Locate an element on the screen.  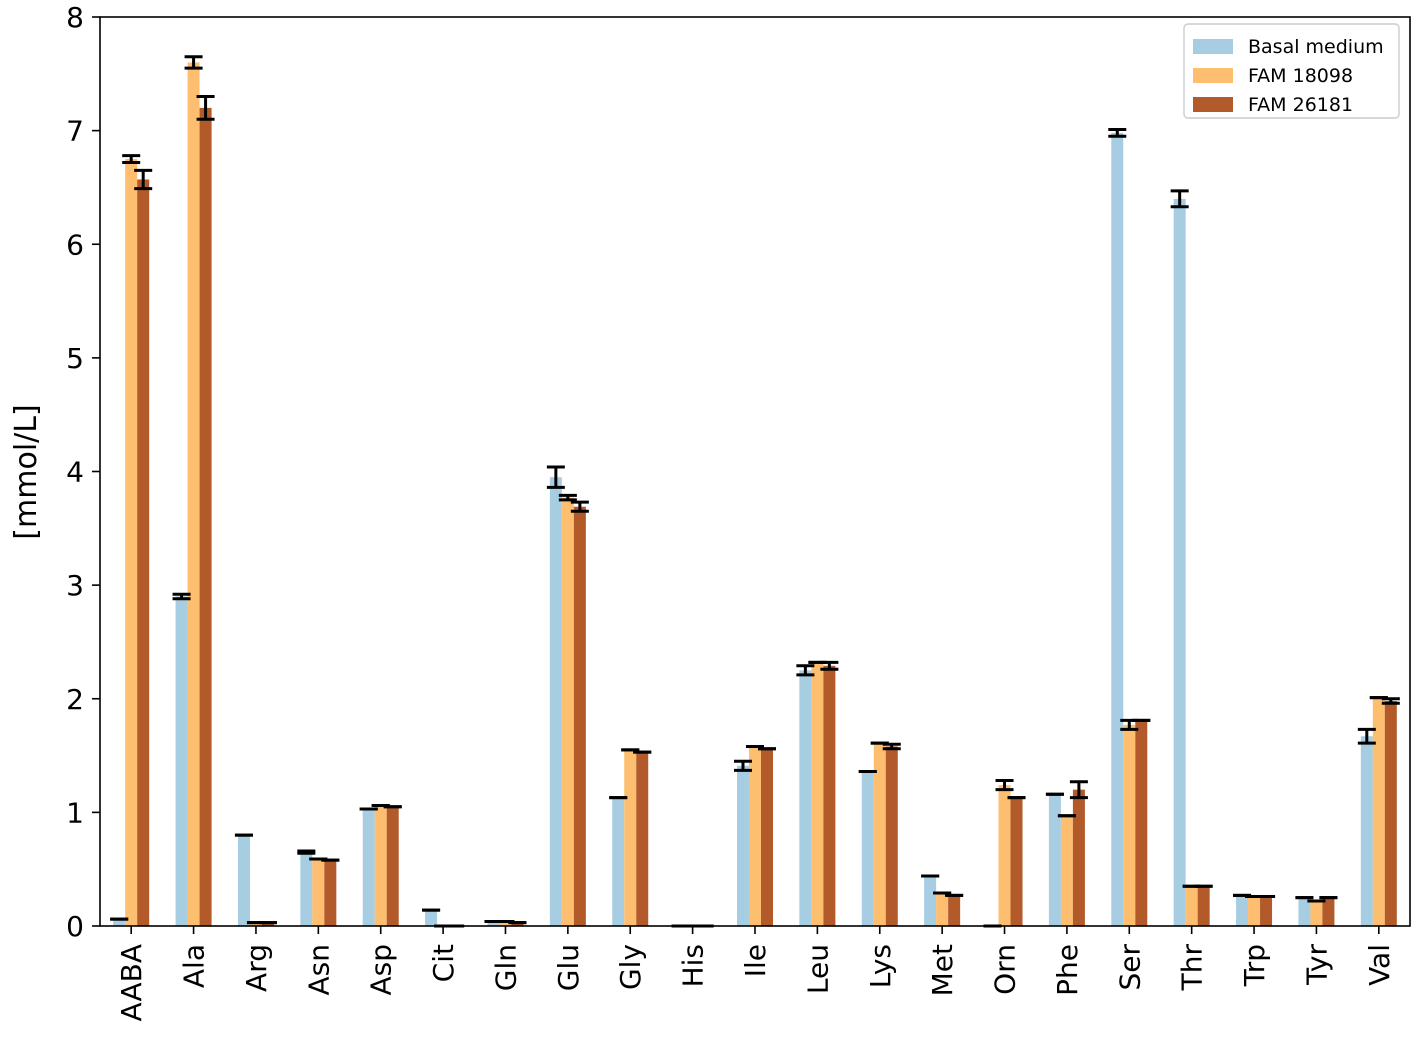
y-tick-label: 7 is located at coordinates (75, 131).